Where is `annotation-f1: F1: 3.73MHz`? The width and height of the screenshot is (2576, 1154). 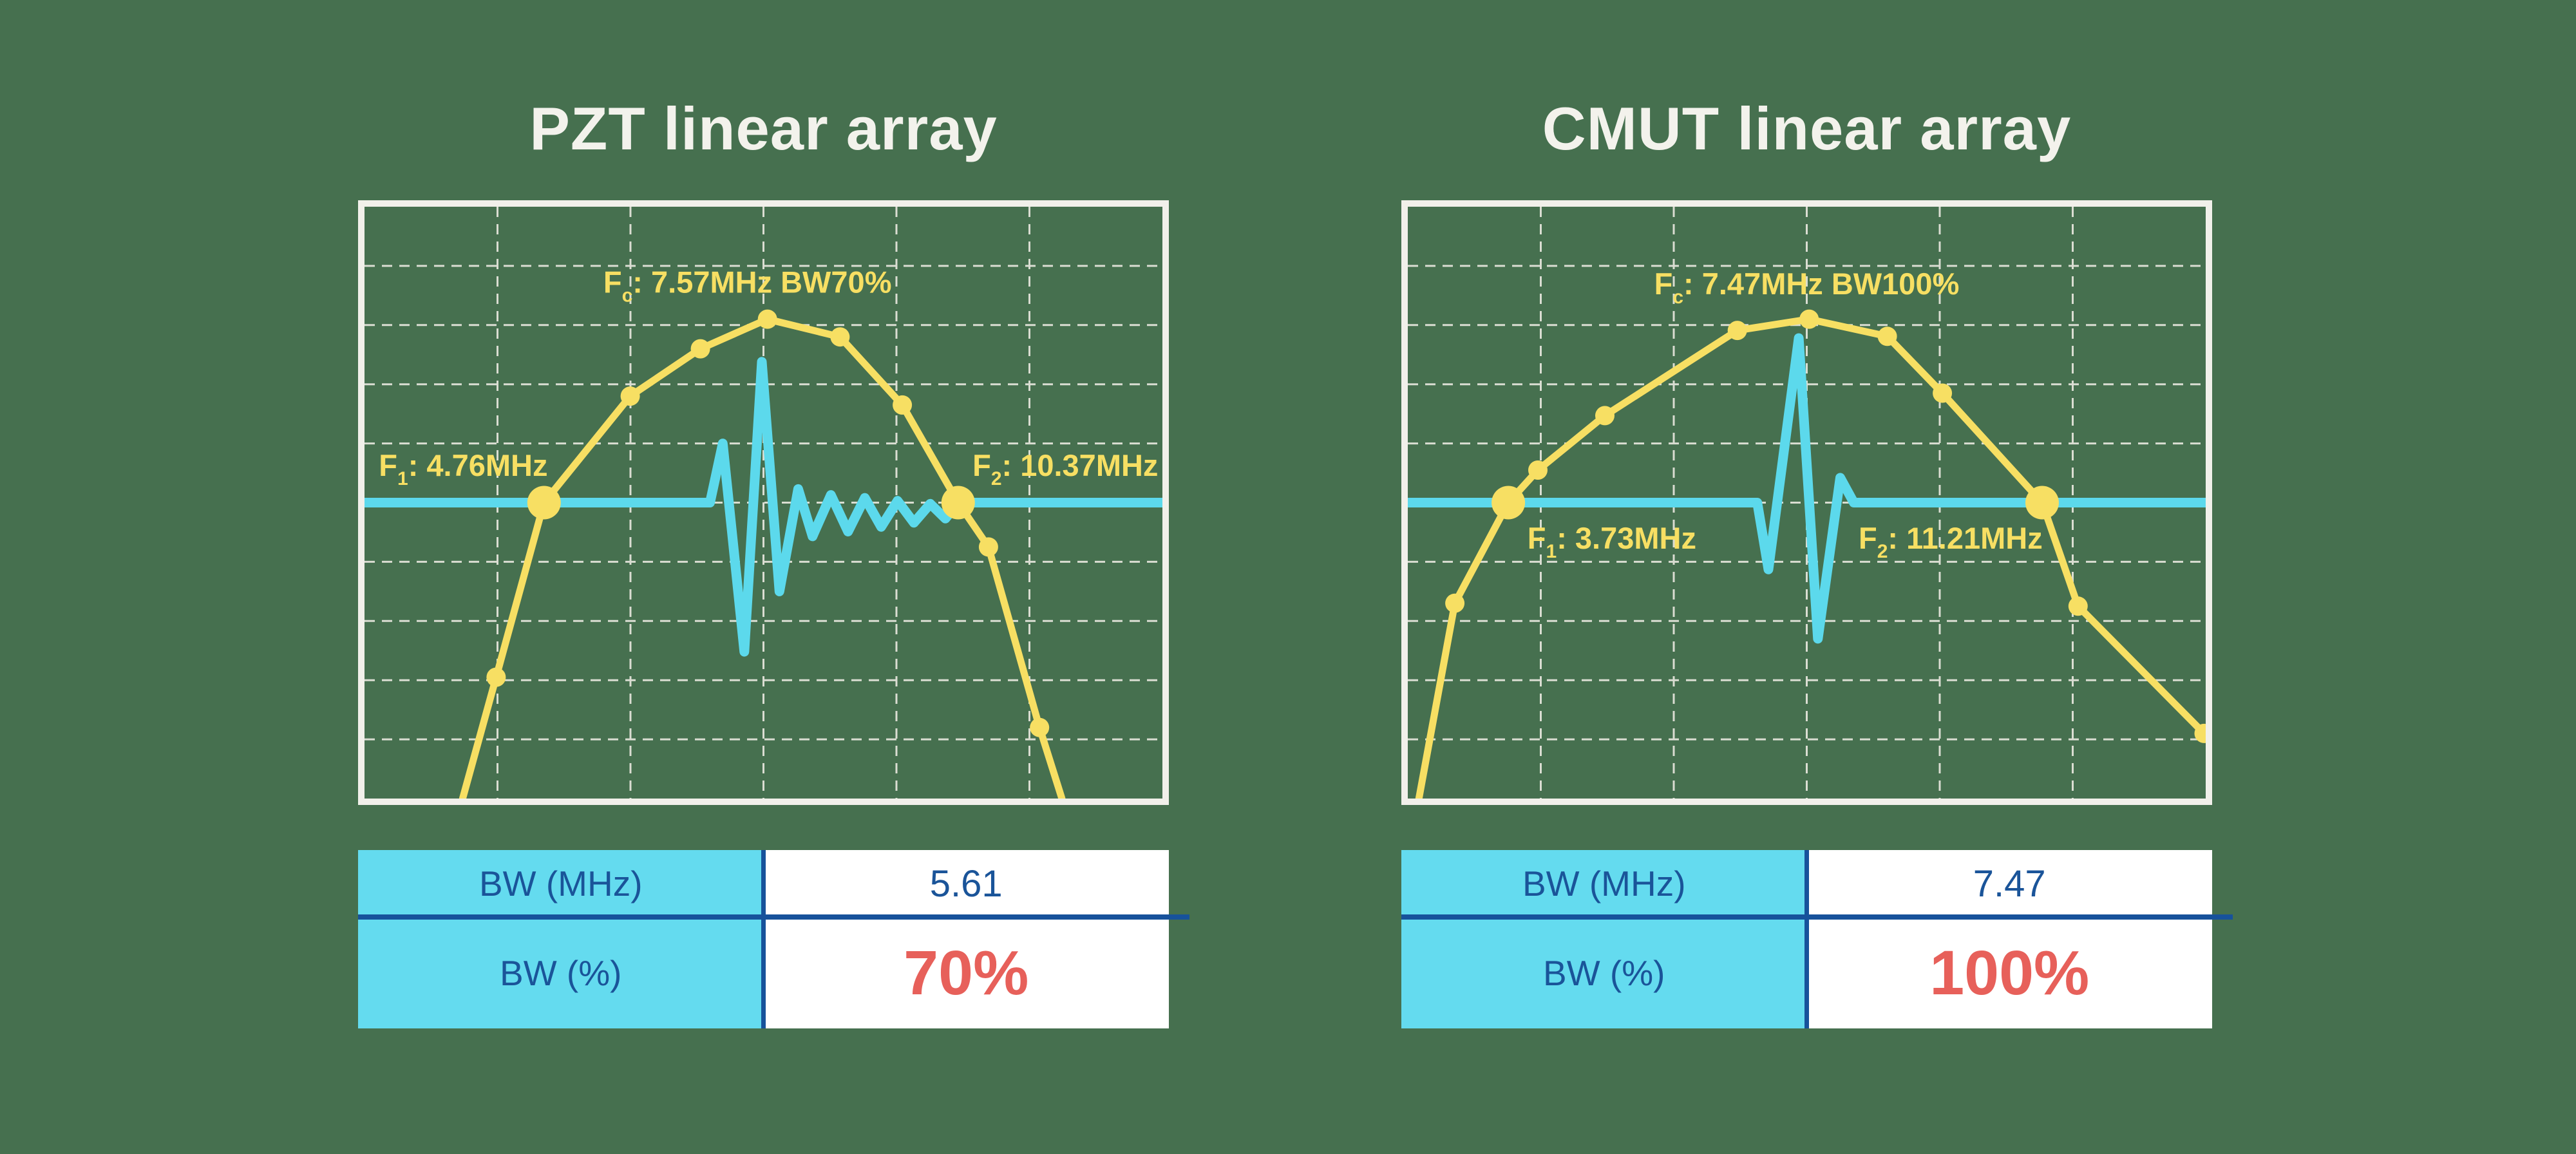 annotation-f1: F1: 3.73MHz is located at coordinates (1612, 541).